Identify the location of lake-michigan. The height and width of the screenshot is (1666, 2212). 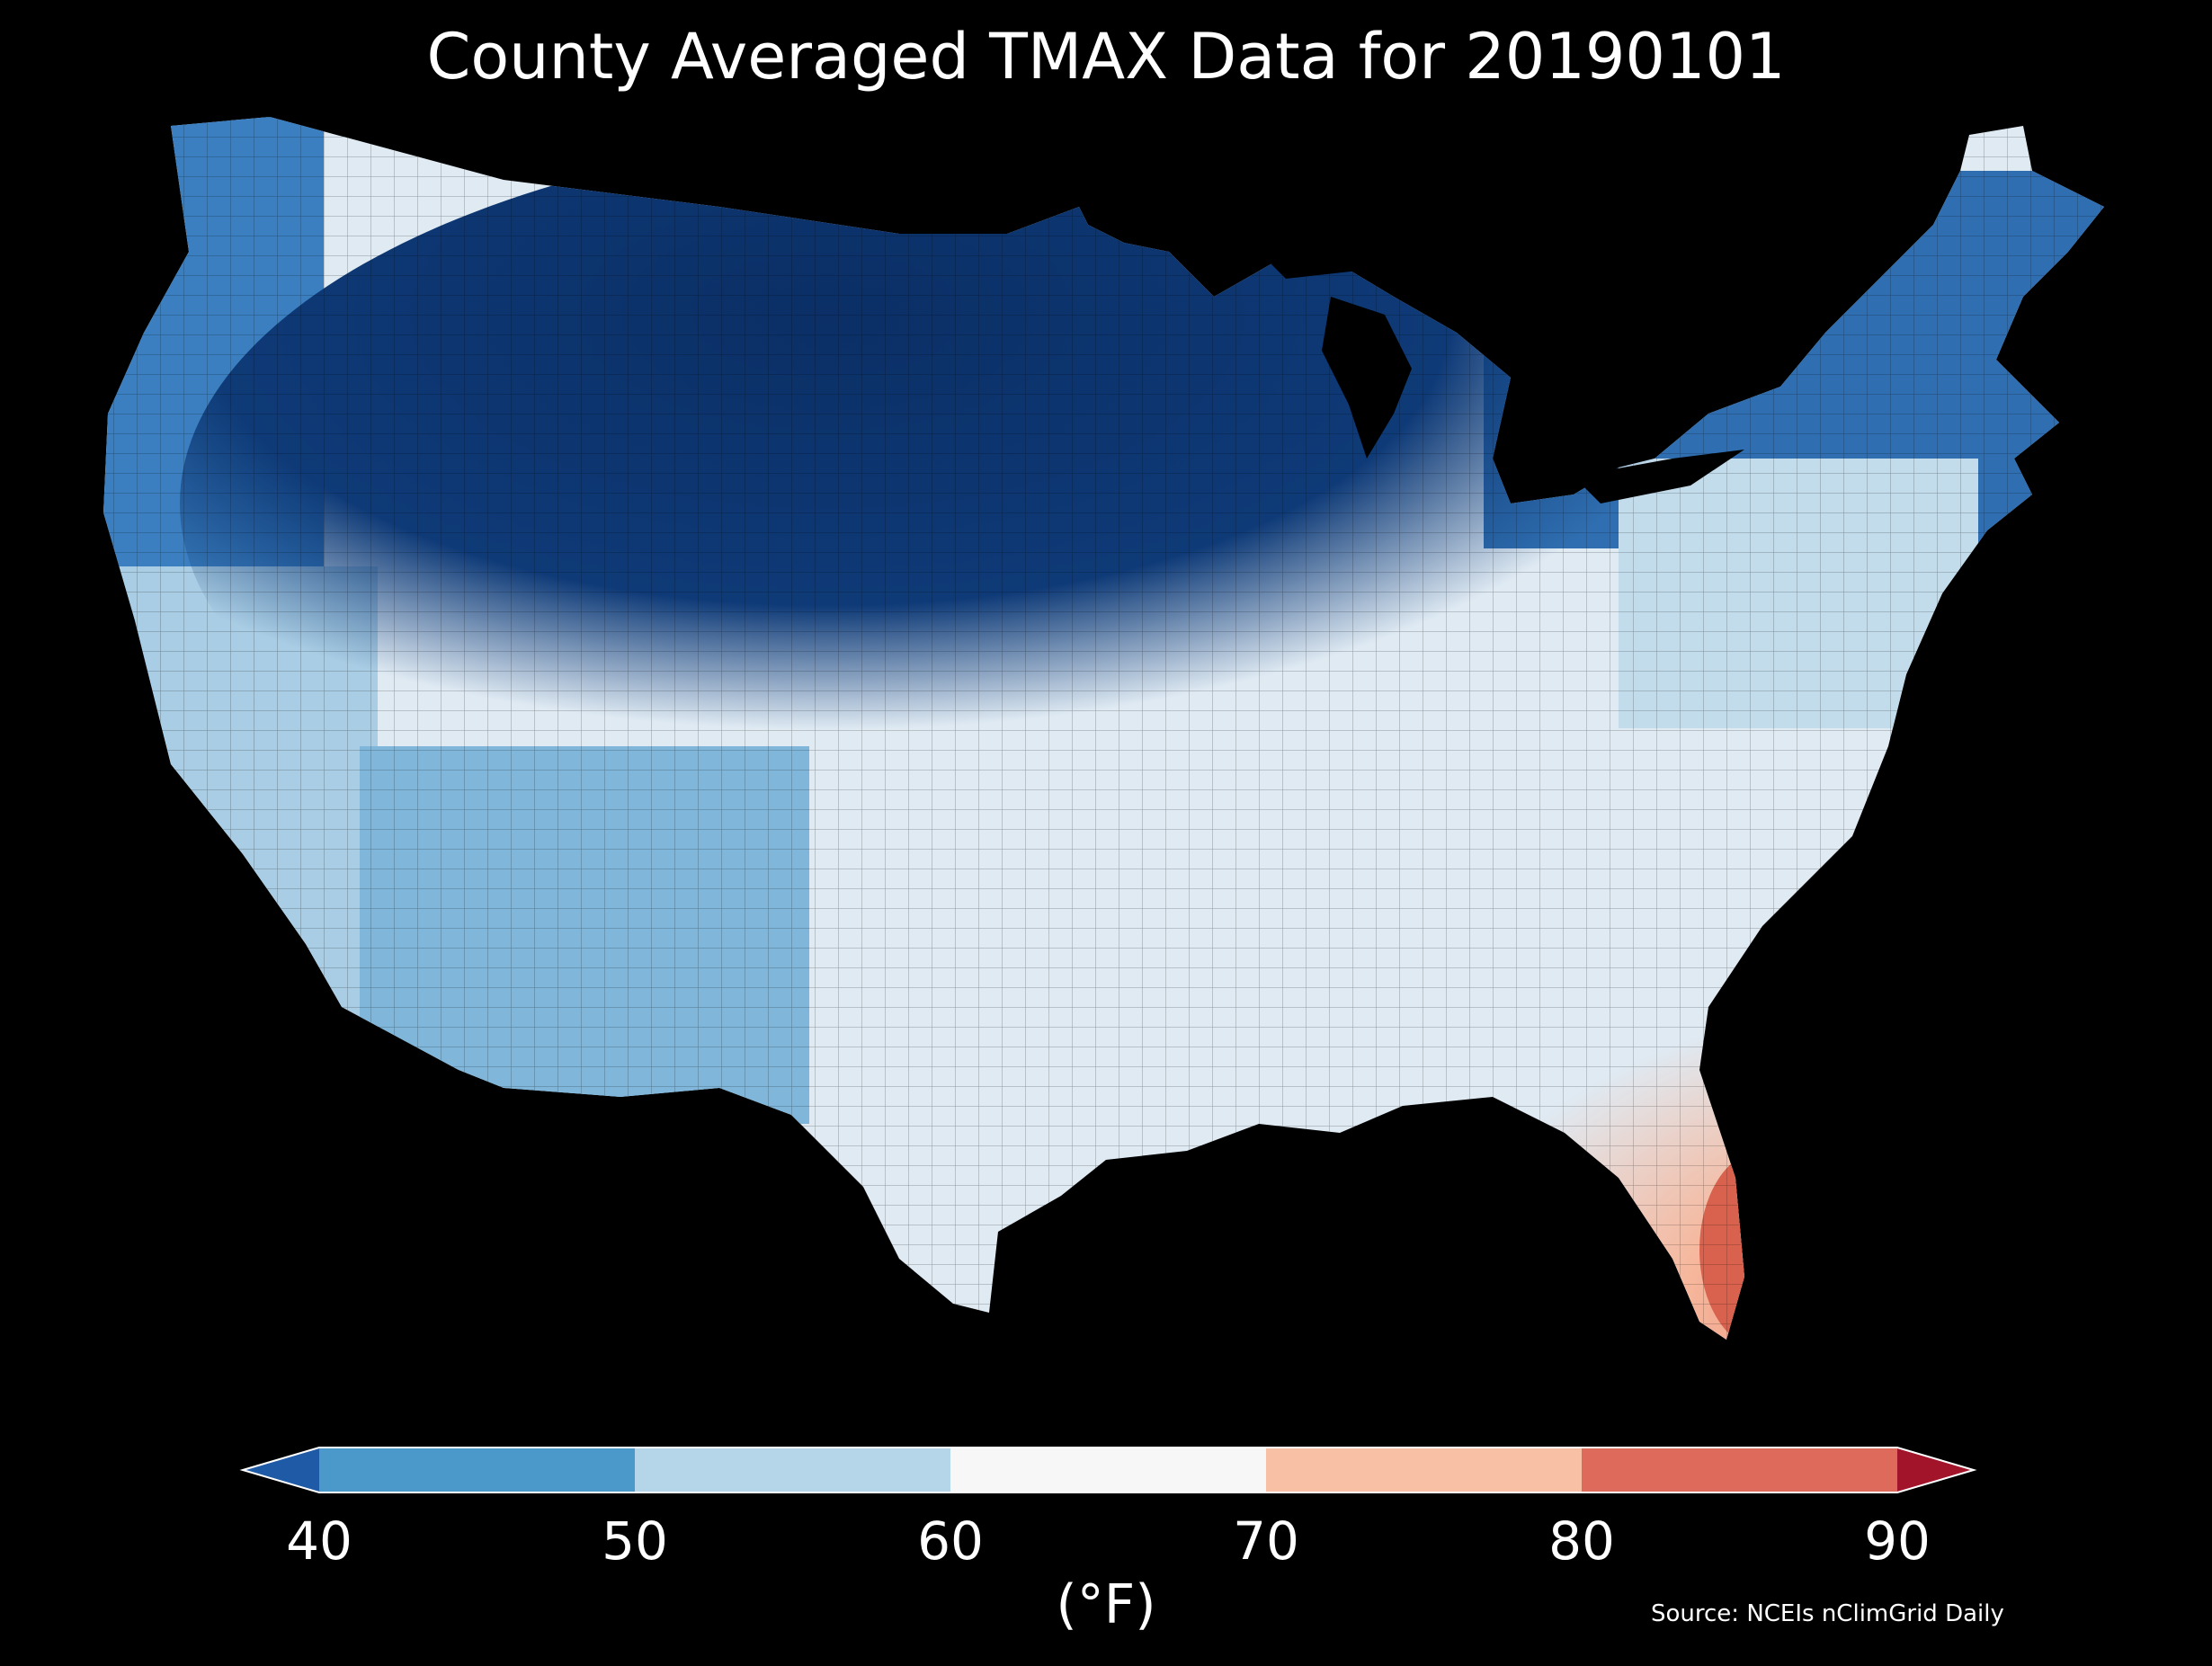
(1367, 378).